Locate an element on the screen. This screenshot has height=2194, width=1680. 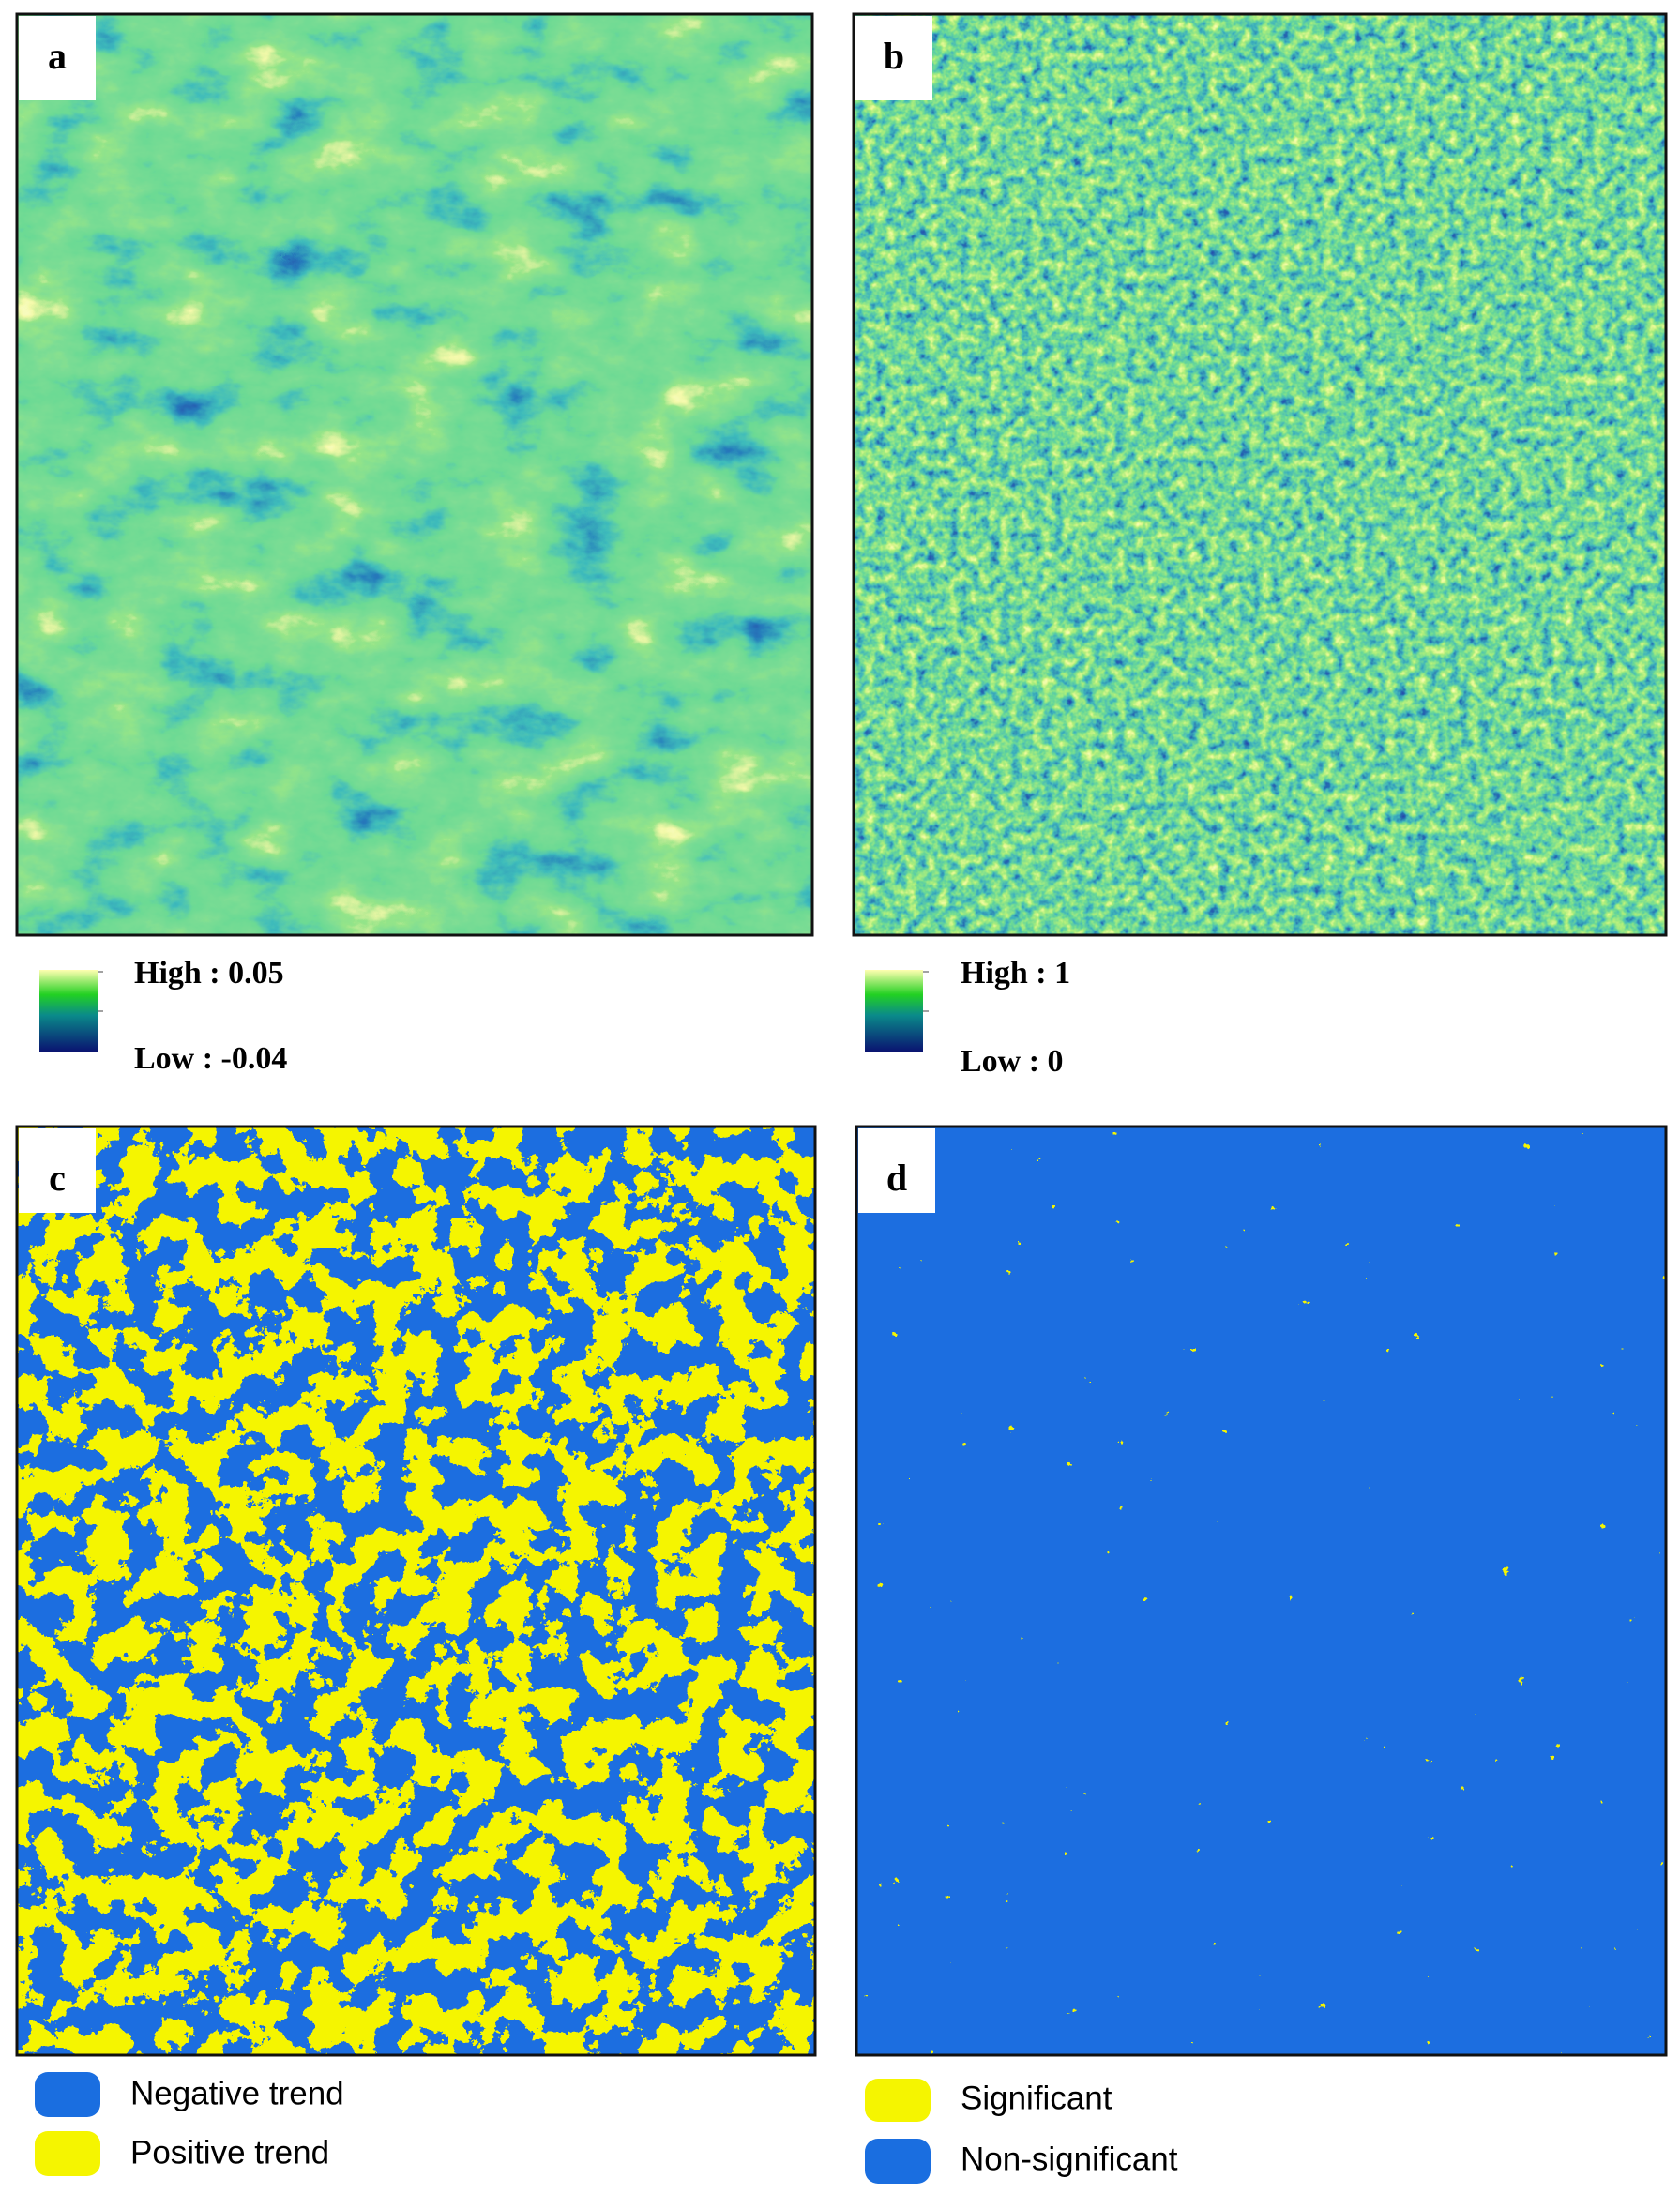
legend-high: High : 1 is located at coordinates (1015, 973).